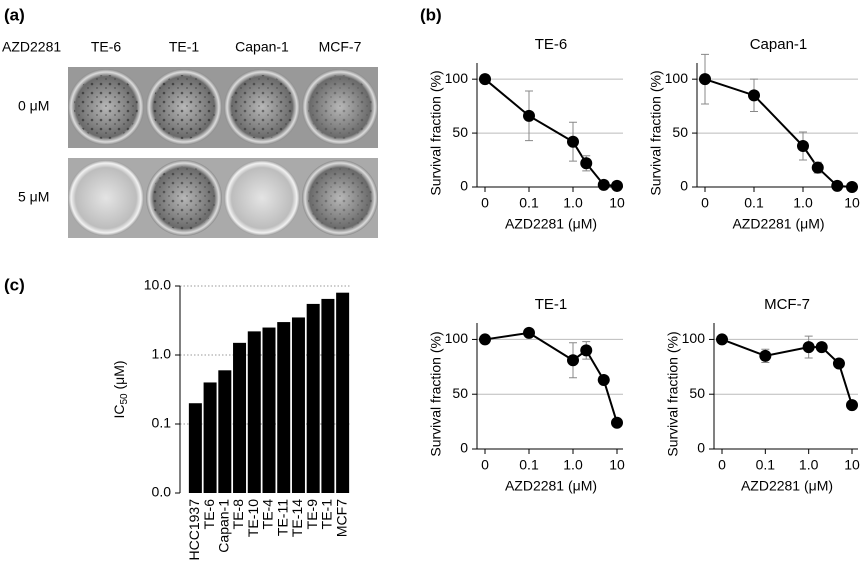  I want to click on y-axis-label-unit: (μM), so click(119, 376).